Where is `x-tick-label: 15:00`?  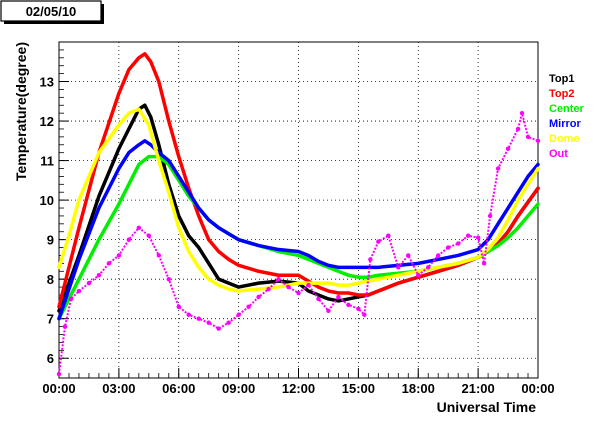 x-tick-label: 15:00 is located at coordinates (358, 388).